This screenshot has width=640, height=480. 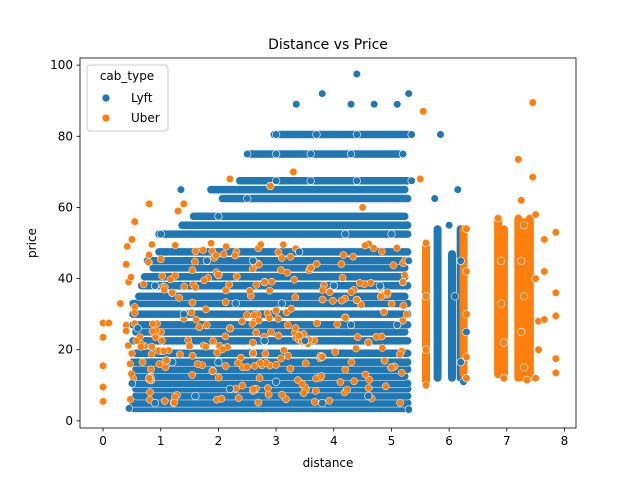 What do you see at coordinates (65, 279) in the screenshot?
I see `y-tick-label-40: 40` at bounding box center [65, 279].